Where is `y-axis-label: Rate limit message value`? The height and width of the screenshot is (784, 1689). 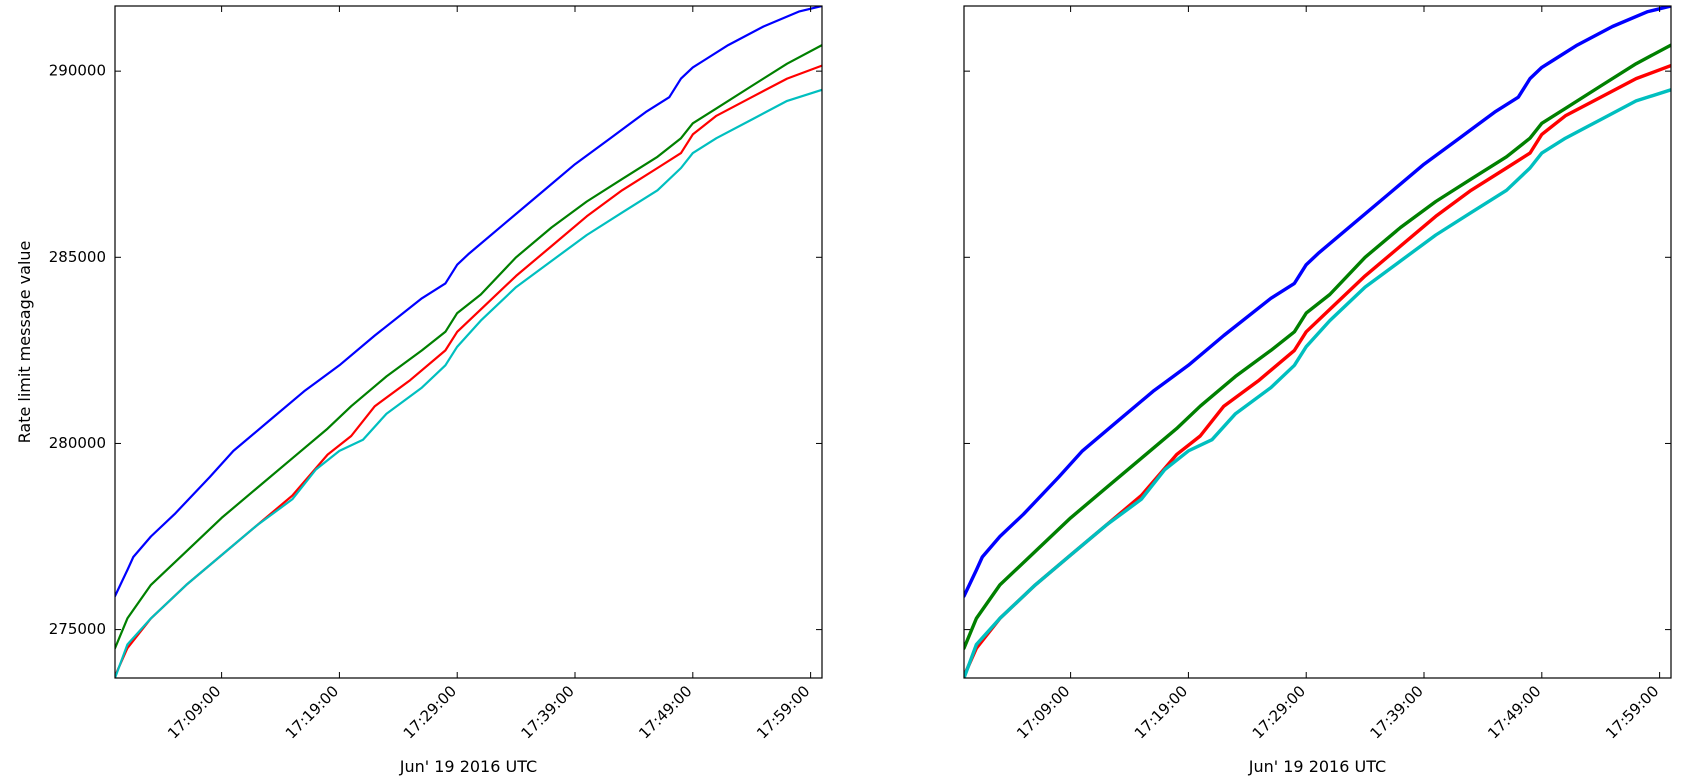 y-axis-label: Rate limit message value is located at coordinates (24, 342).